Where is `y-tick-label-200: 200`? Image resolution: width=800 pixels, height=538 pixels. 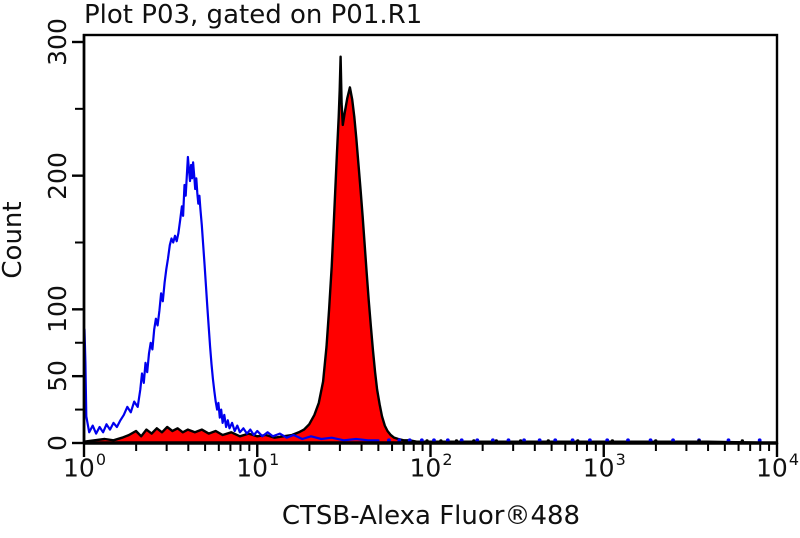 y-tick-label-200: 200 is located at coordinates (57, 175).